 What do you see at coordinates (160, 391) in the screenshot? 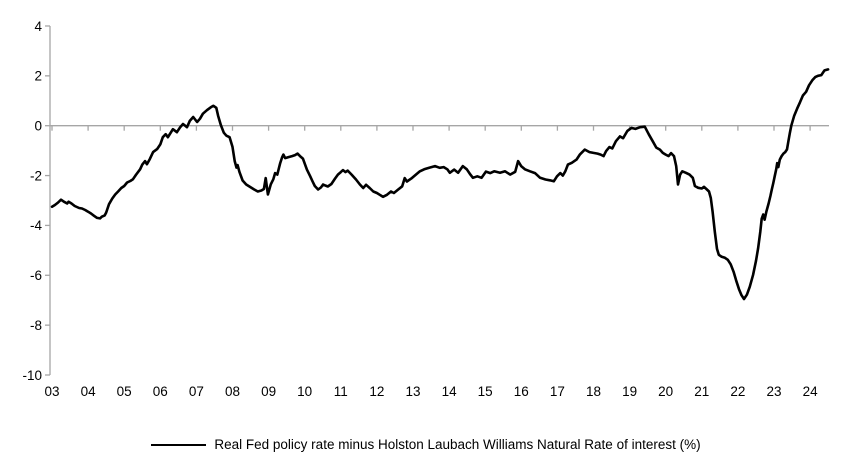
I see `x-tick-label: 06` at bounding box center [160, 391].